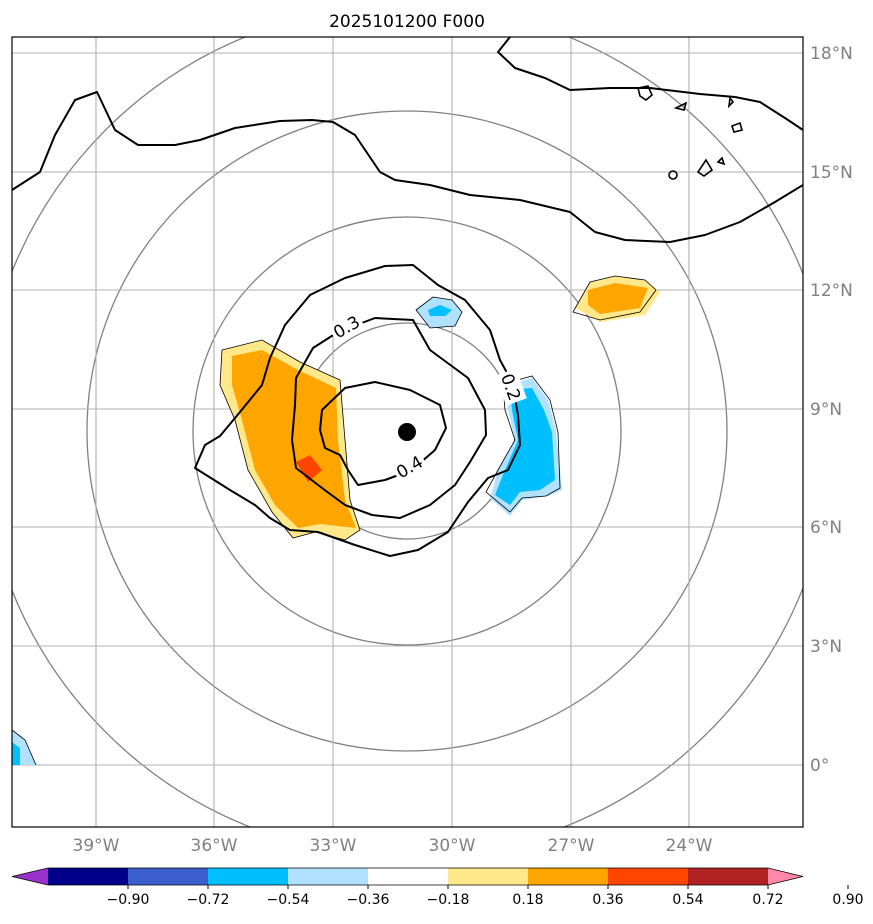 The height and width of the screenshot is (924, 873). I want to click on lat-label-18n: 18°N, so click(831, 54).